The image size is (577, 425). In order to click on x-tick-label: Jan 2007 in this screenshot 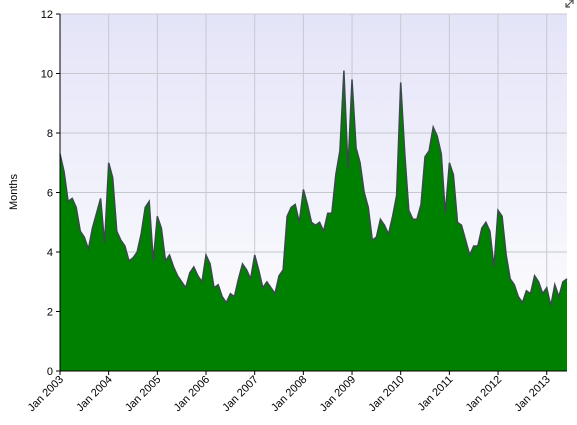, I will do `click(240, 394)`.